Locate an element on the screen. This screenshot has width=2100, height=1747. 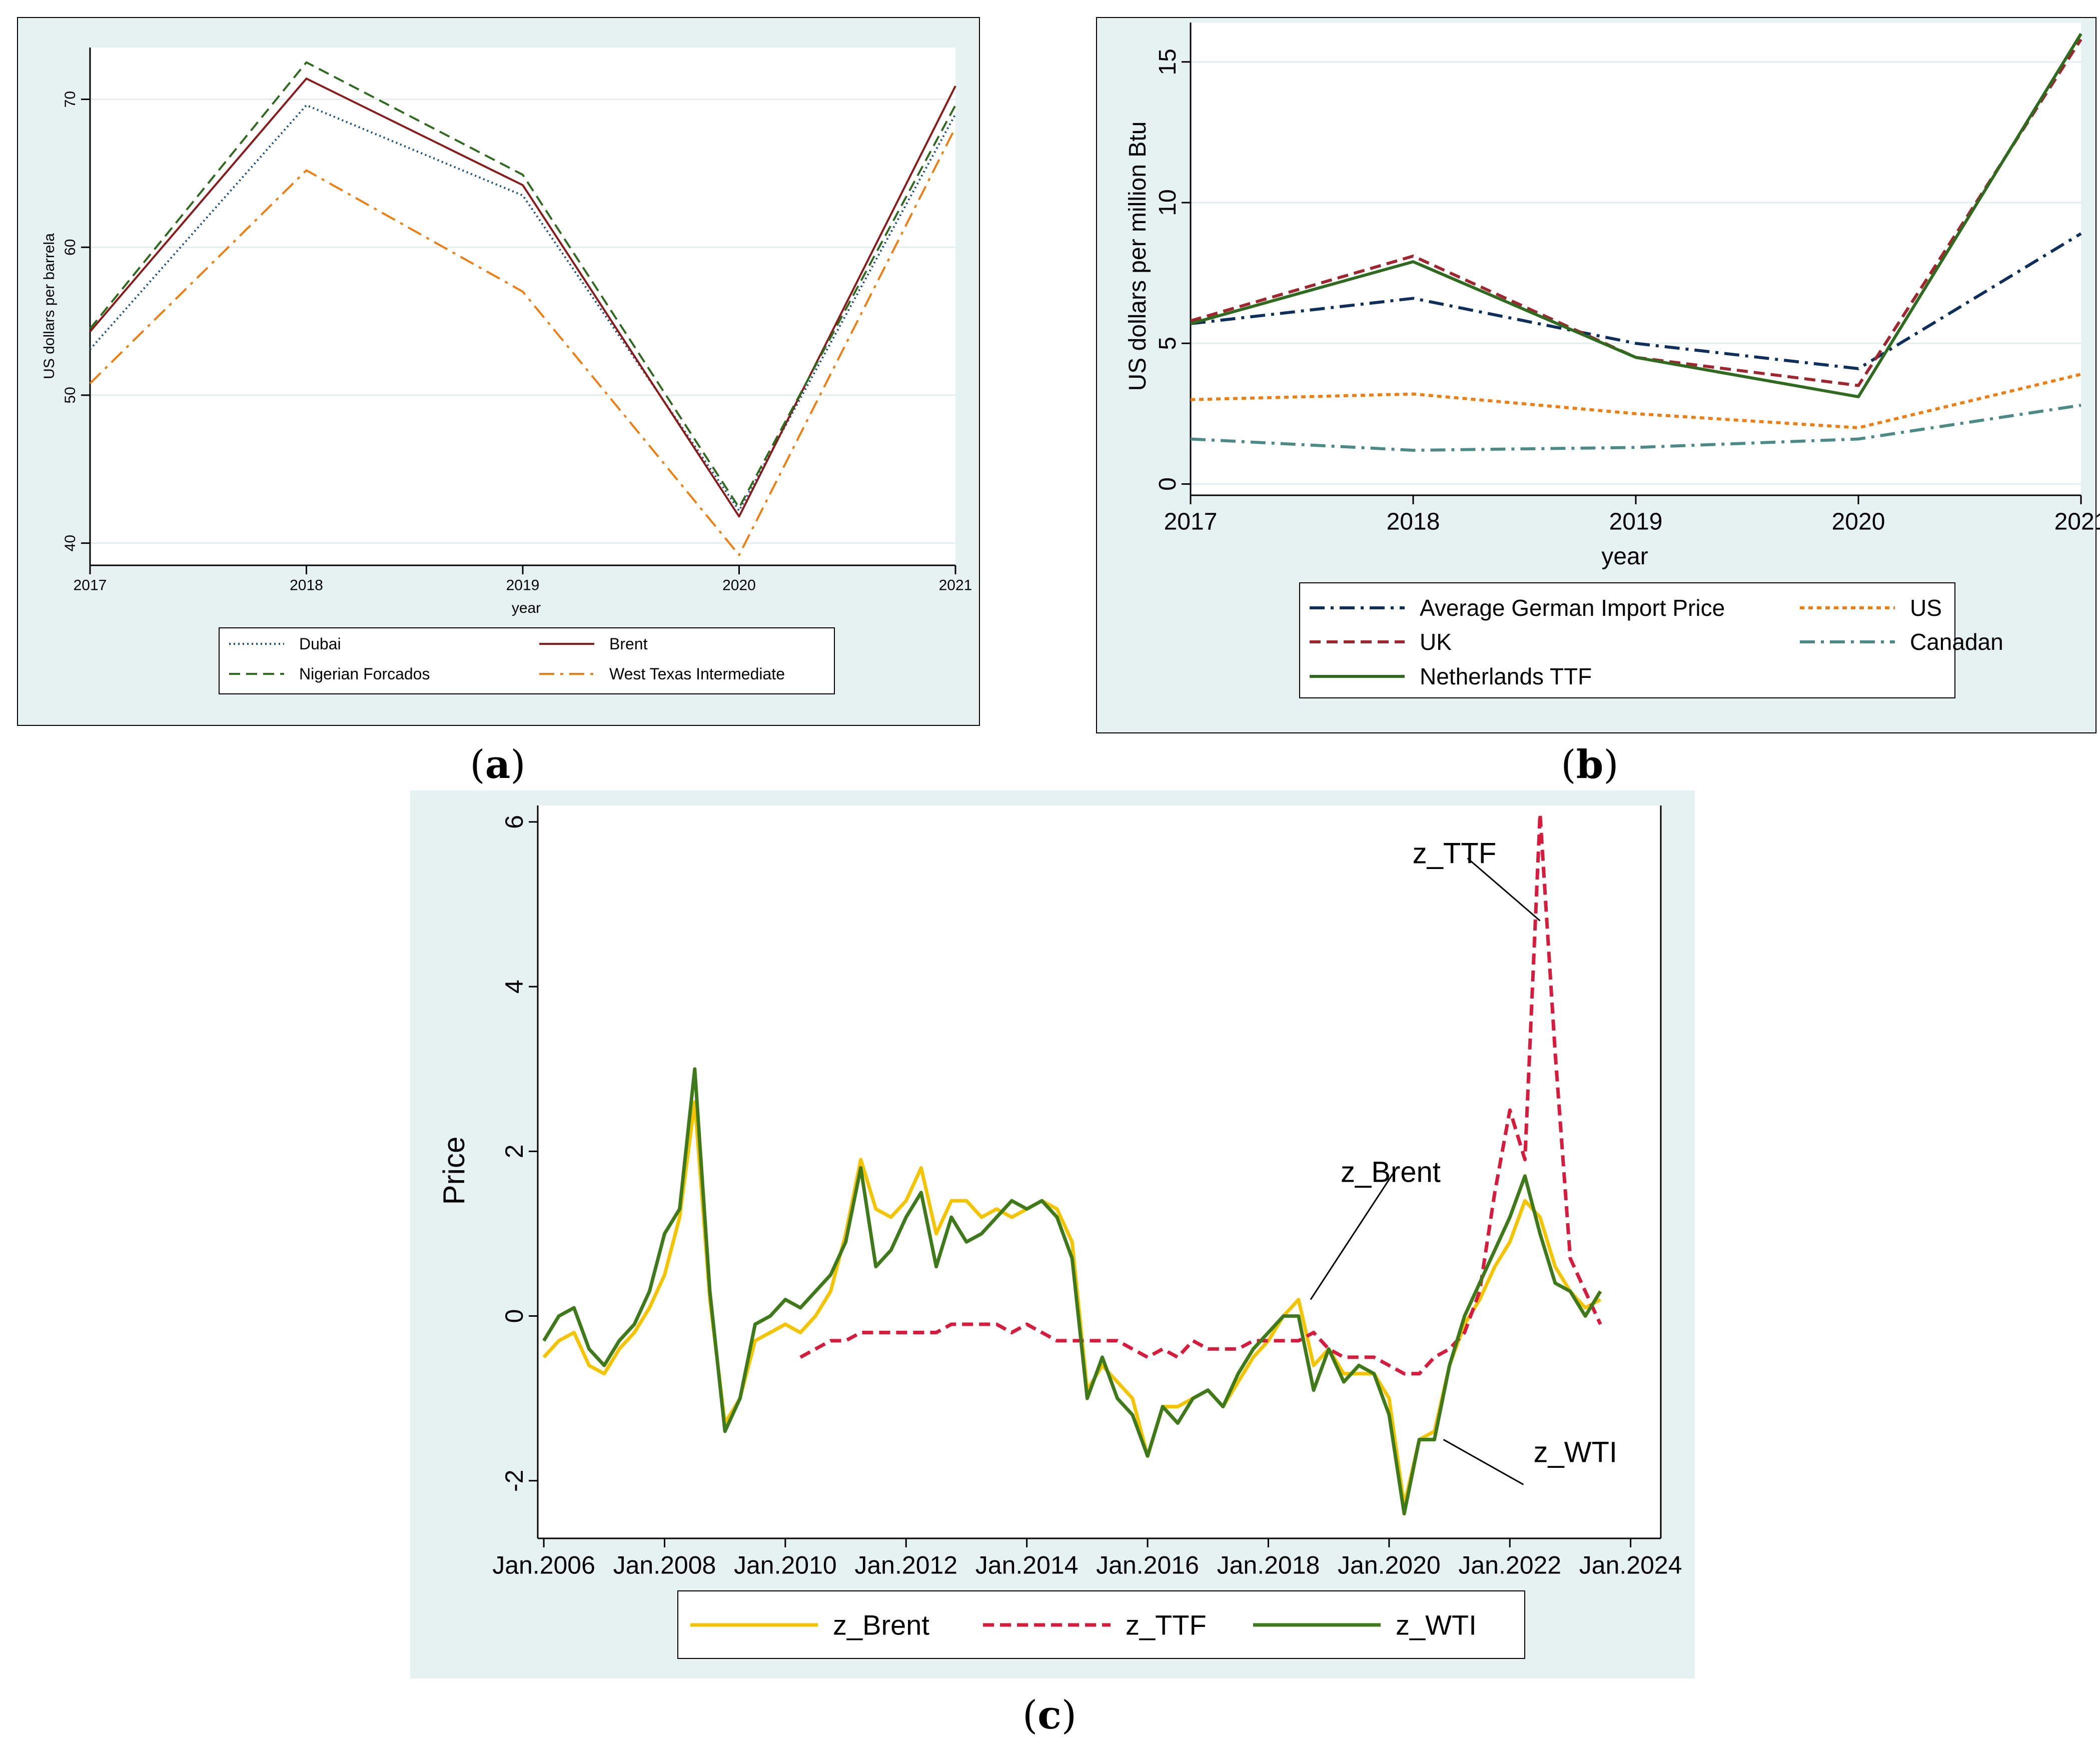
legend-label: z_TTF is located at coordinates (1166, 1625).